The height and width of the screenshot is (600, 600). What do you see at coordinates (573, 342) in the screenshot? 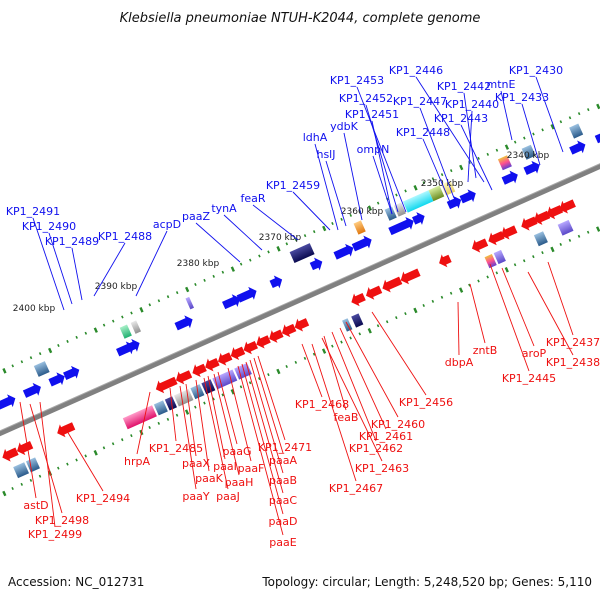
I see `gene-label-reverse: KP1_2437` at bounding box center [573, 342].